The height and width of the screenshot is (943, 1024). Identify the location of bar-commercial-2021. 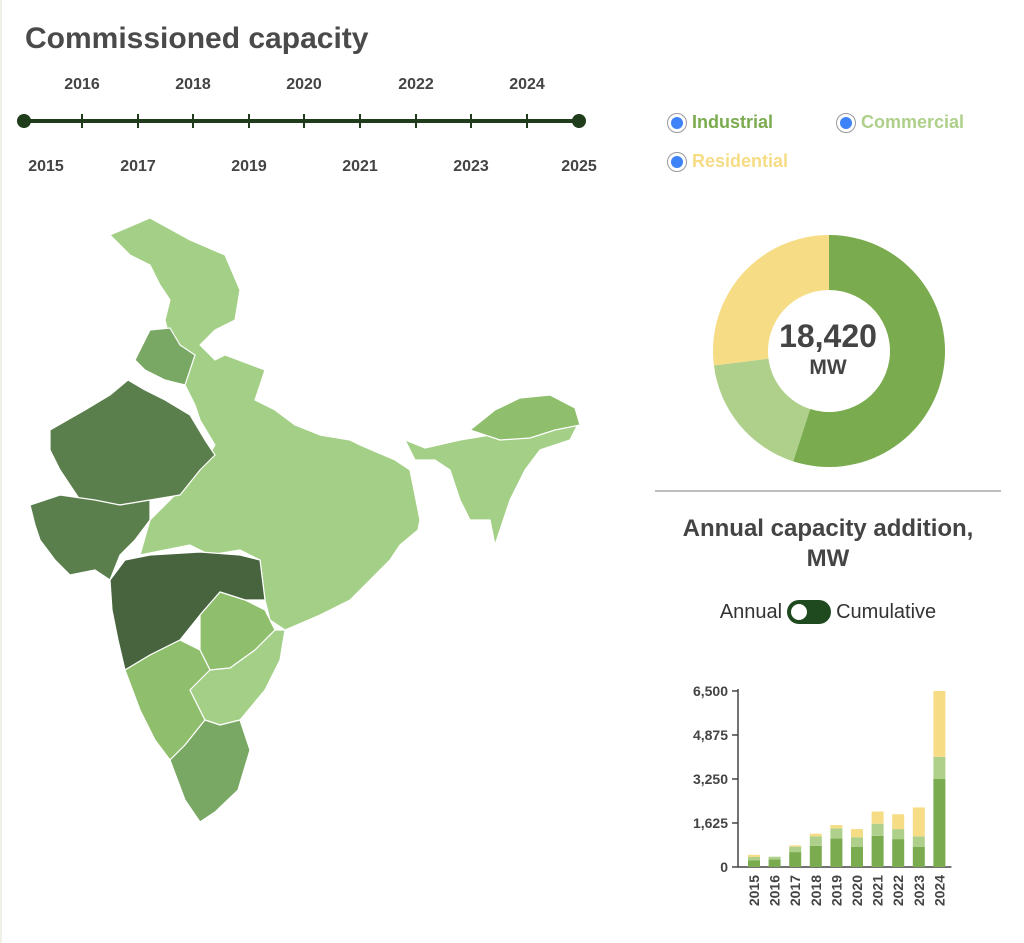
(877, 829).